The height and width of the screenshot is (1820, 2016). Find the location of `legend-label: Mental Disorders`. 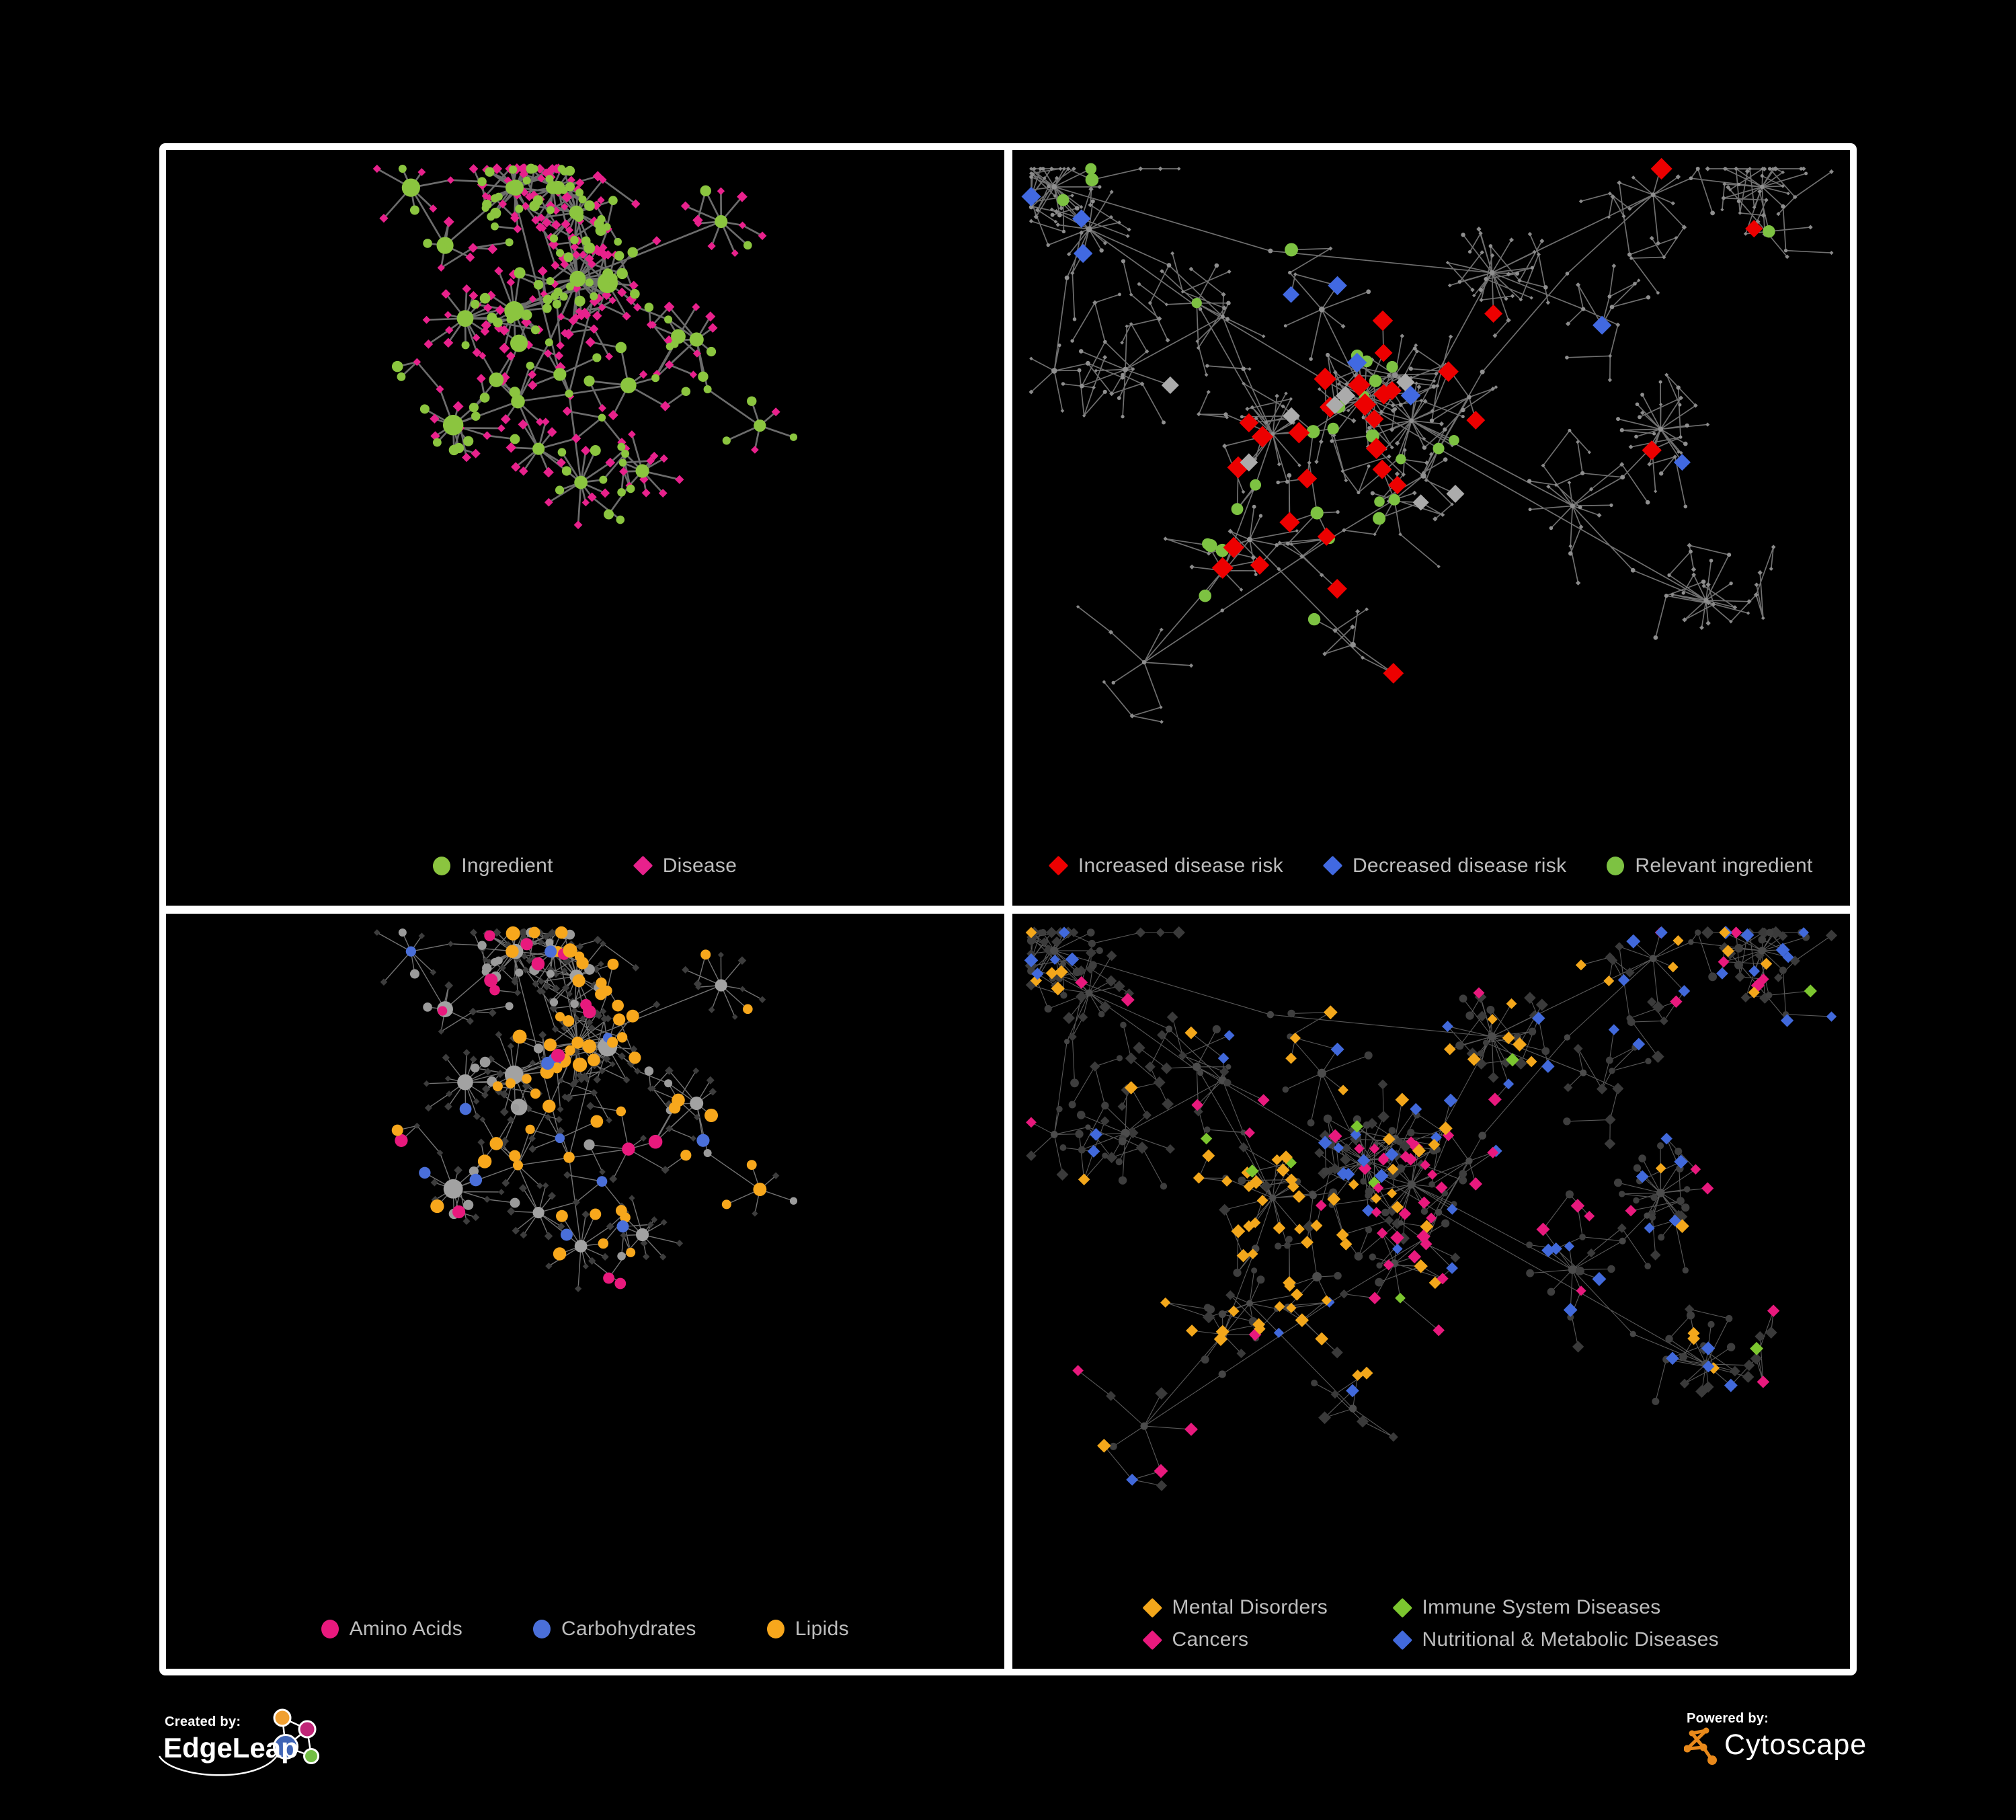

legend-label: Mental Disorders is located at coordinates (1250, 1607).